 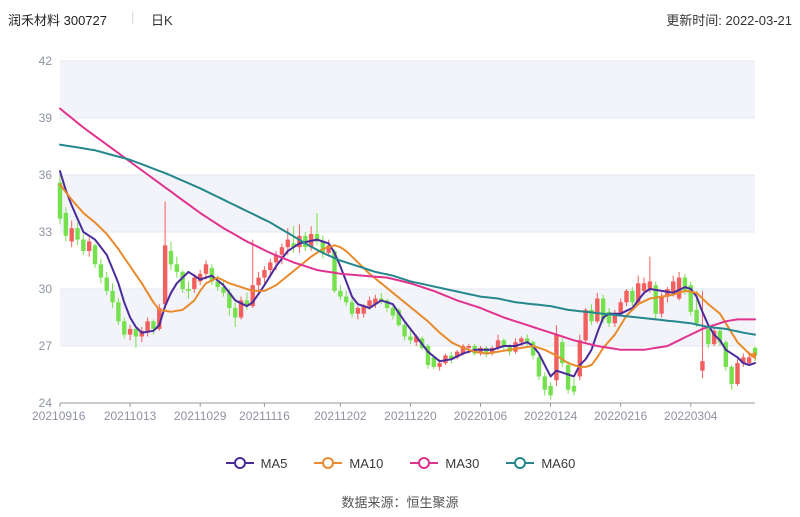 I want to click on data-source-note: 数据来源：恒生聚源, so click(x=400, y=502).